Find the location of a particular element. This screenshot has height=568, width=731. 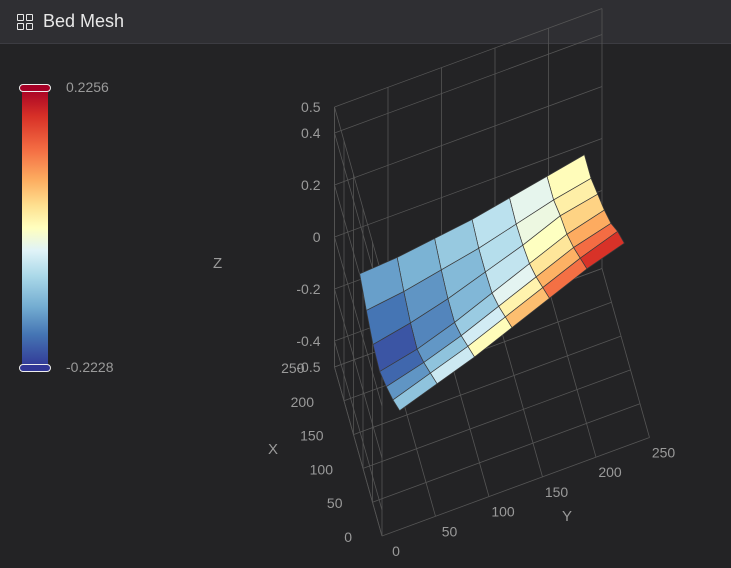

x-tick-label: 250 is located at coordinates (293, 368).